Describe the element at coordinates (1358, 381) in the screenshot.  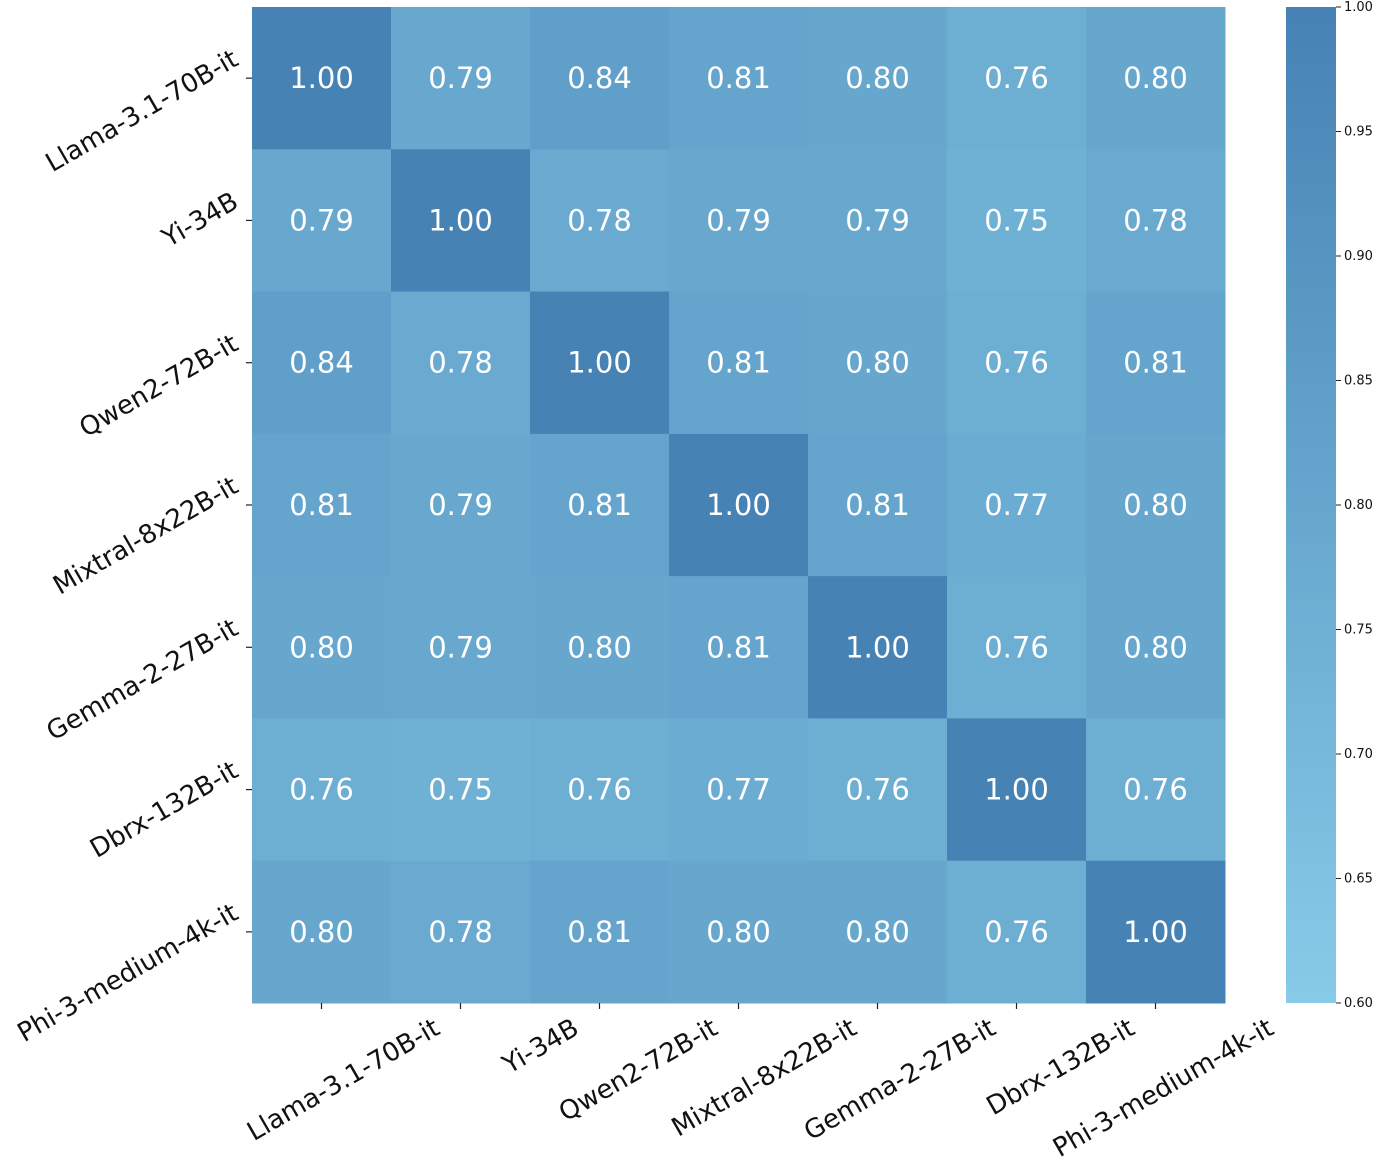
I see `colorbar-tick-label: 0.85` at that location.